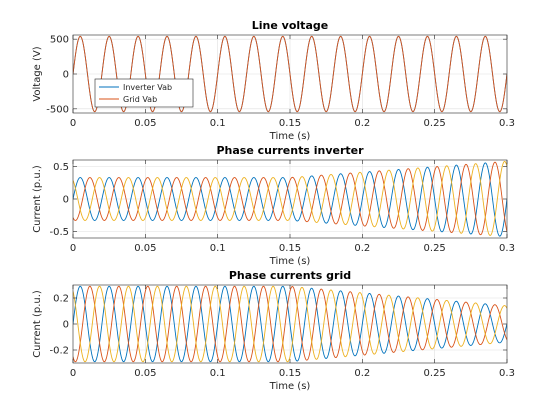 The width and height of the screenshot is (560, 420). I want to click on y-tick-label: -500, so click(57, 109).